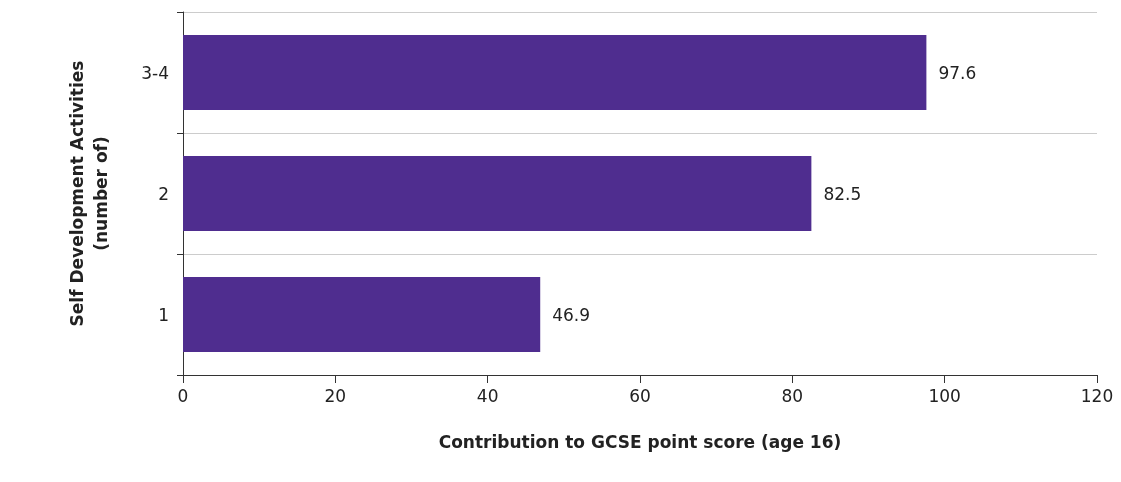  I want to click on y-axis-title: Self Development Activities (number of), so click(89, 193).